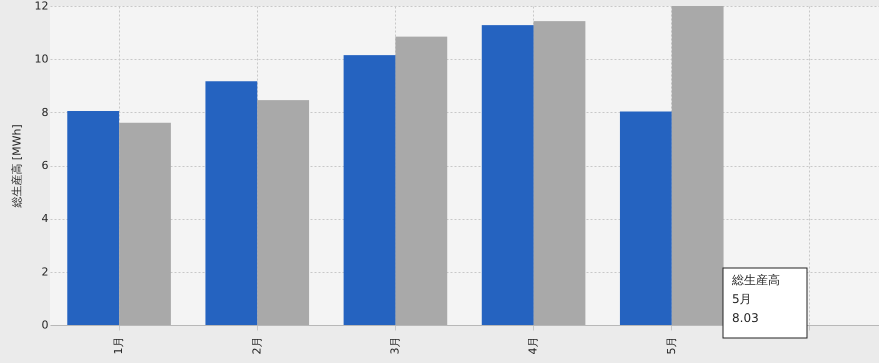 This screenshot has width=879, height=363. Describe the element at coordinates (257, 345) in the screenshot. I see `x-tick-label: 2月` at that location.